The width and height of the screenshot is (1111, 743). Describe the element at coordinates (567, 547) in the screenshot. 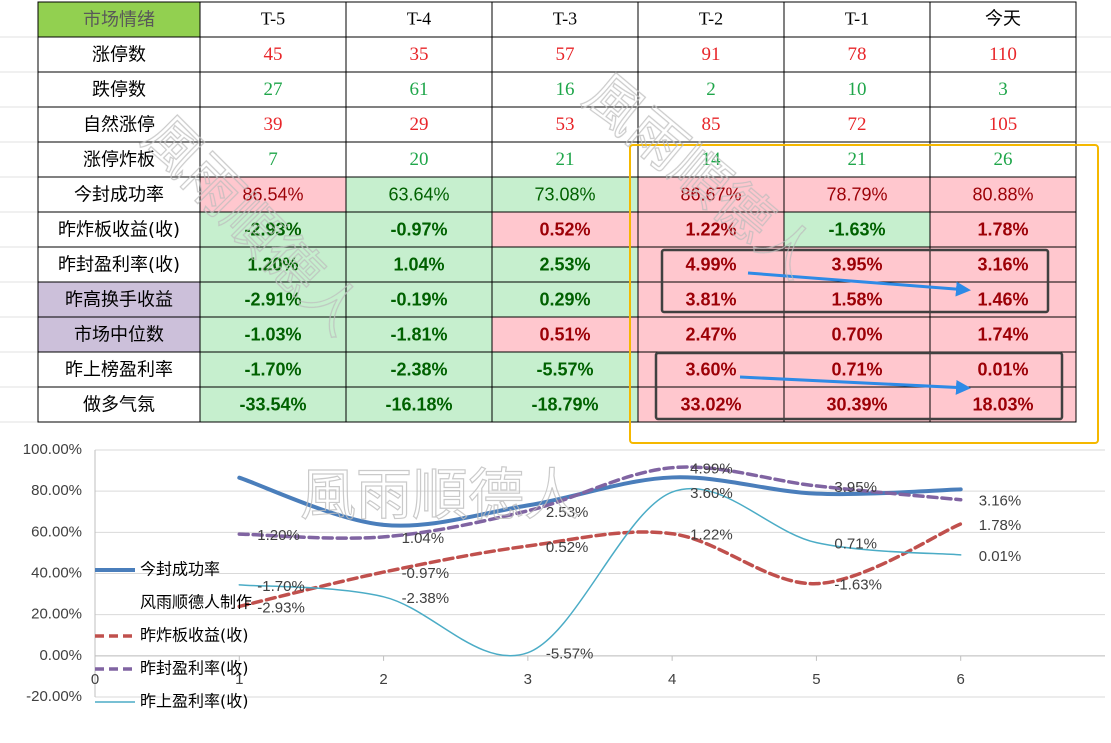

I see `data-label: 0.52%` at that location.